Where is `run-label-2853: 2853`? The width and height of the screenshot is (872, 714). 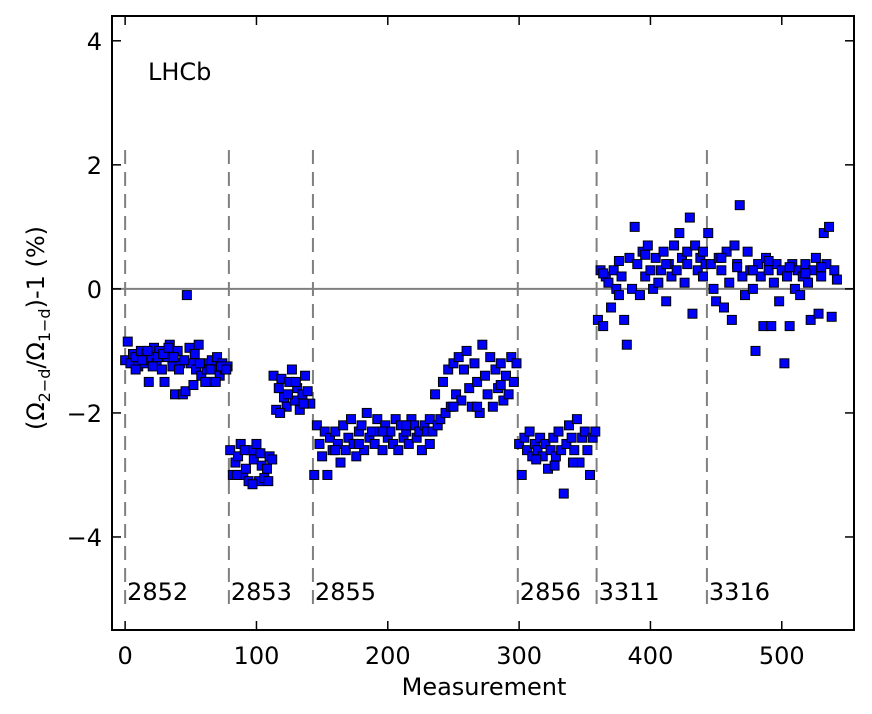
run-label-2853: 2853 is located at coordinates (261, 592).